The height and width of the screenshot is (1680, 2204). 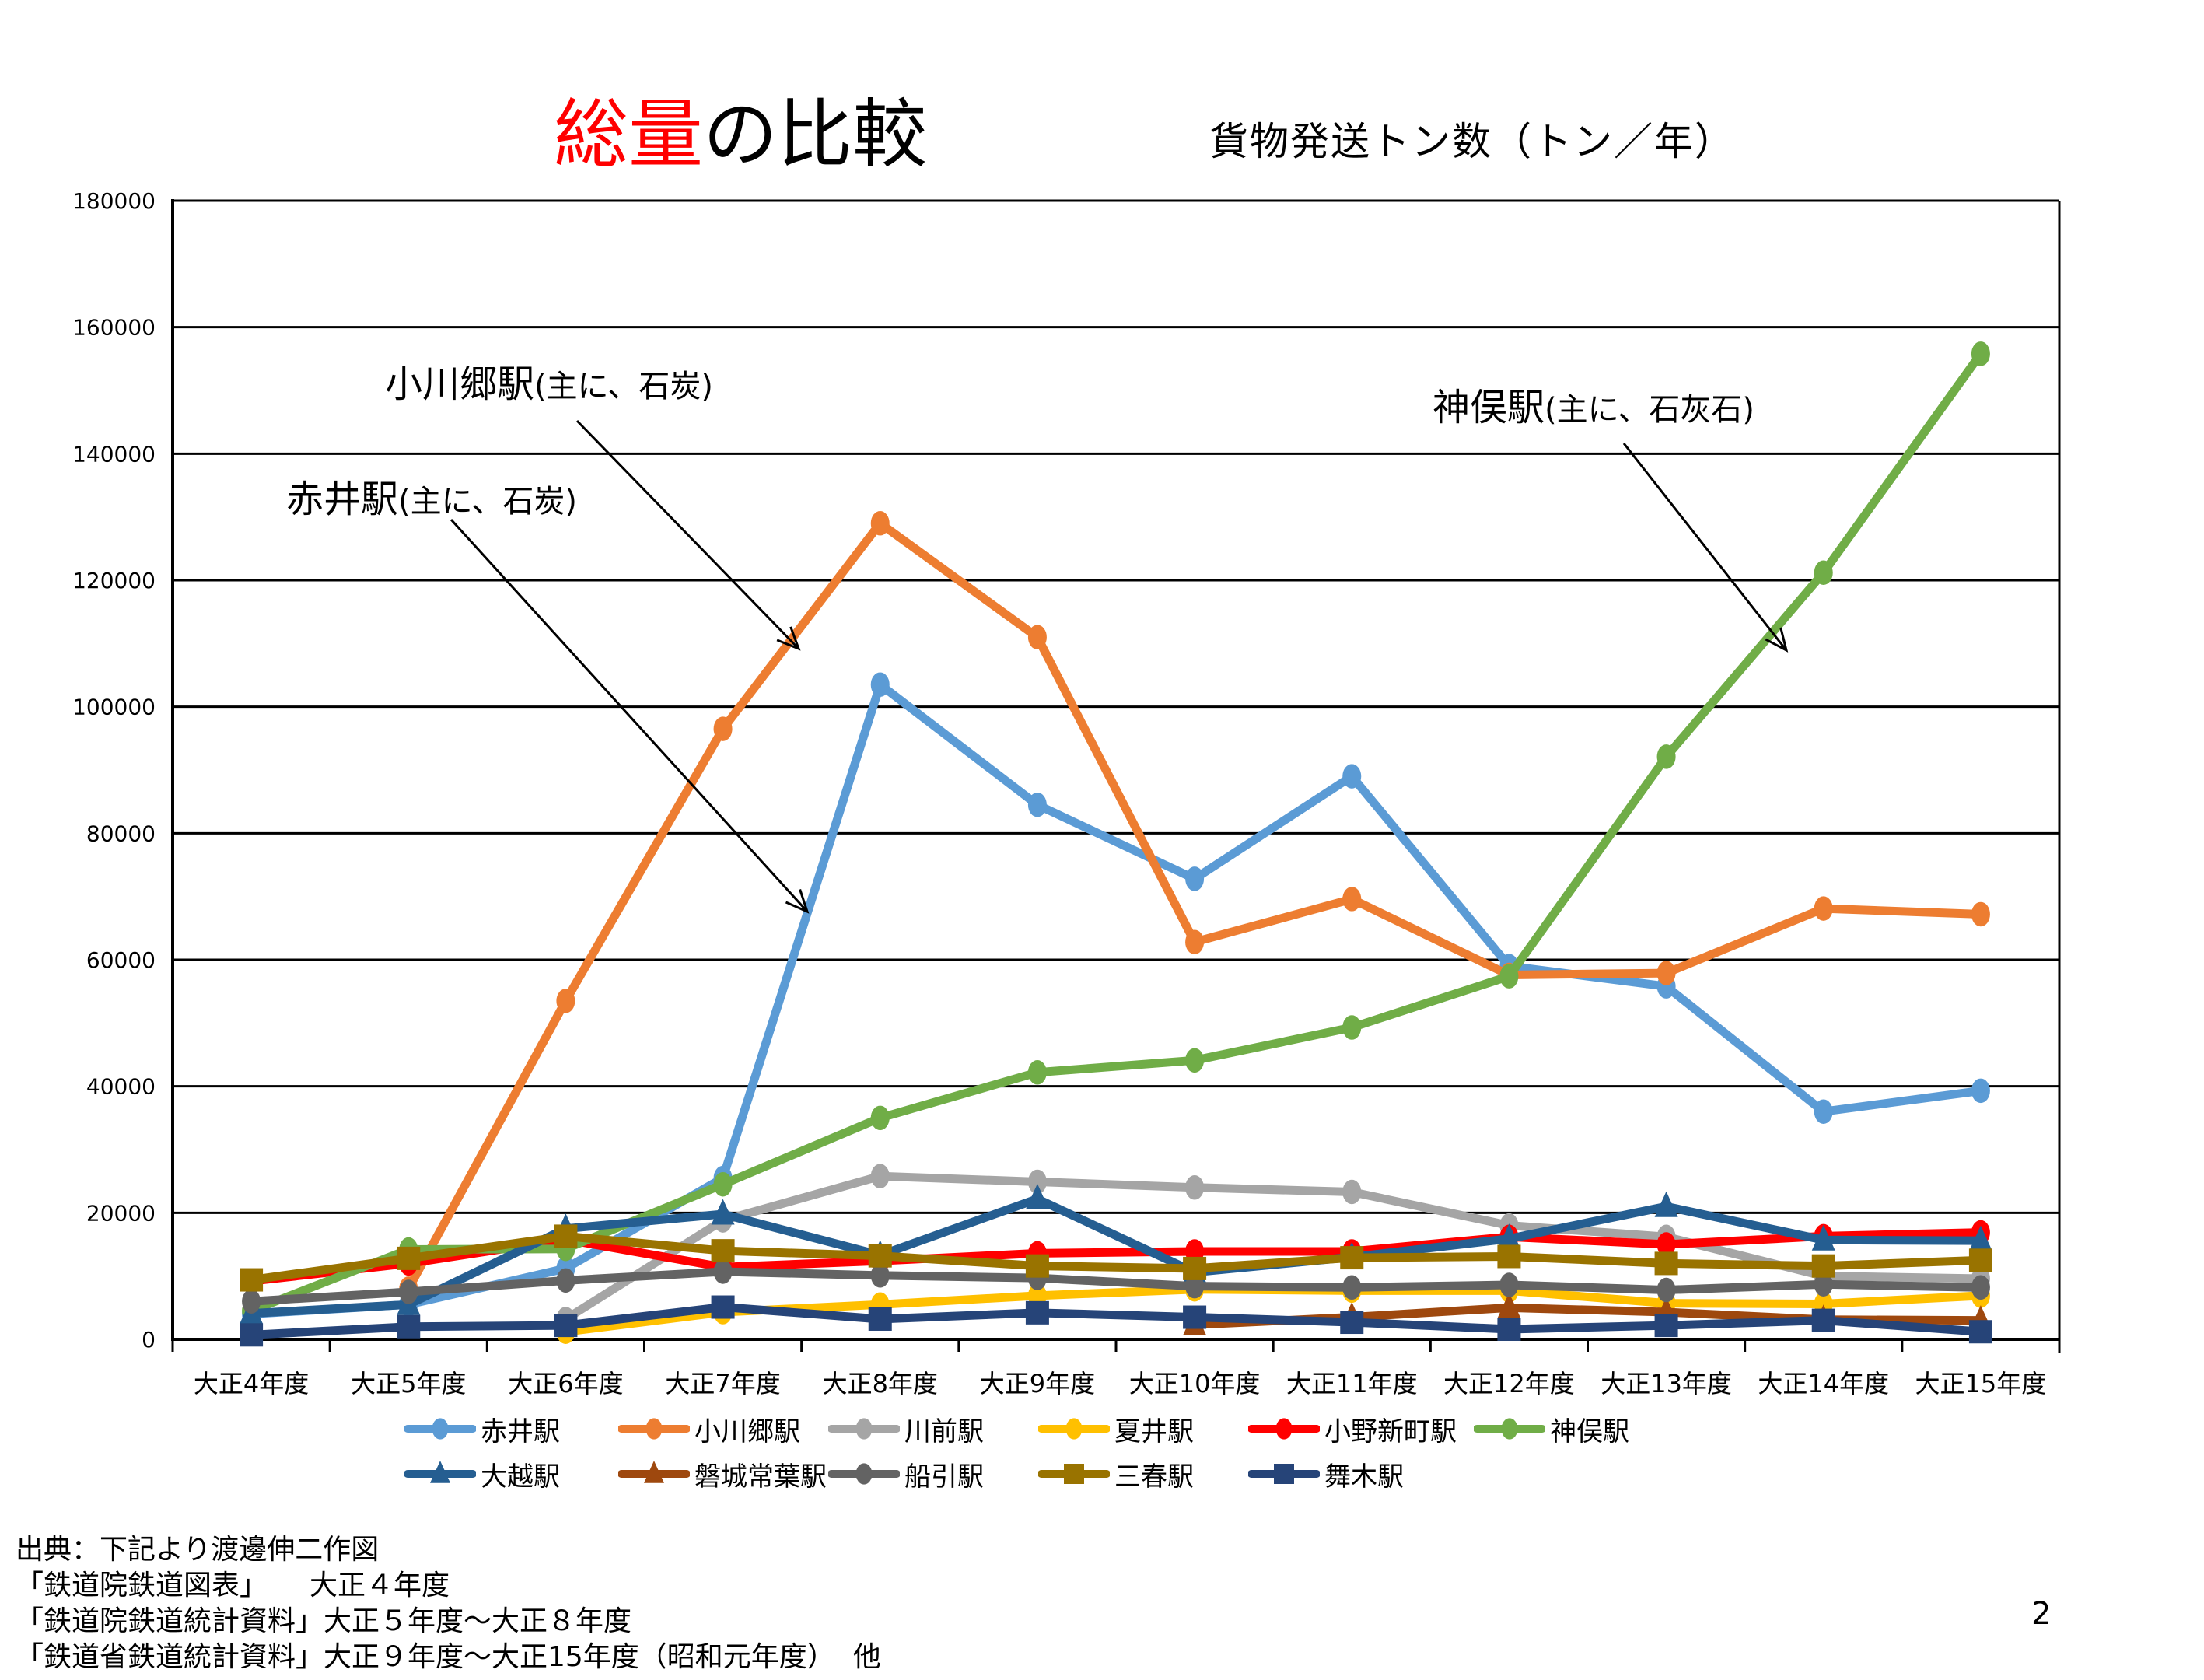 I want to click on page-number: 2, so click(x=2042, y=1614).